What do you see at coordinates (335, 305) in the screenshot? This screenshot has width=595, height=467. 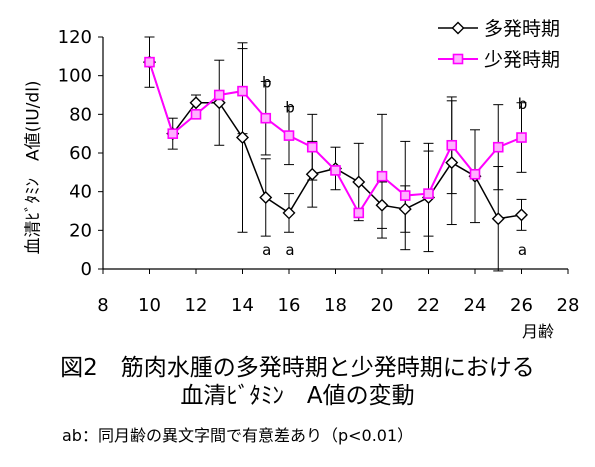 I see `x-tick-label: 18` at bounding box center [335, 305].